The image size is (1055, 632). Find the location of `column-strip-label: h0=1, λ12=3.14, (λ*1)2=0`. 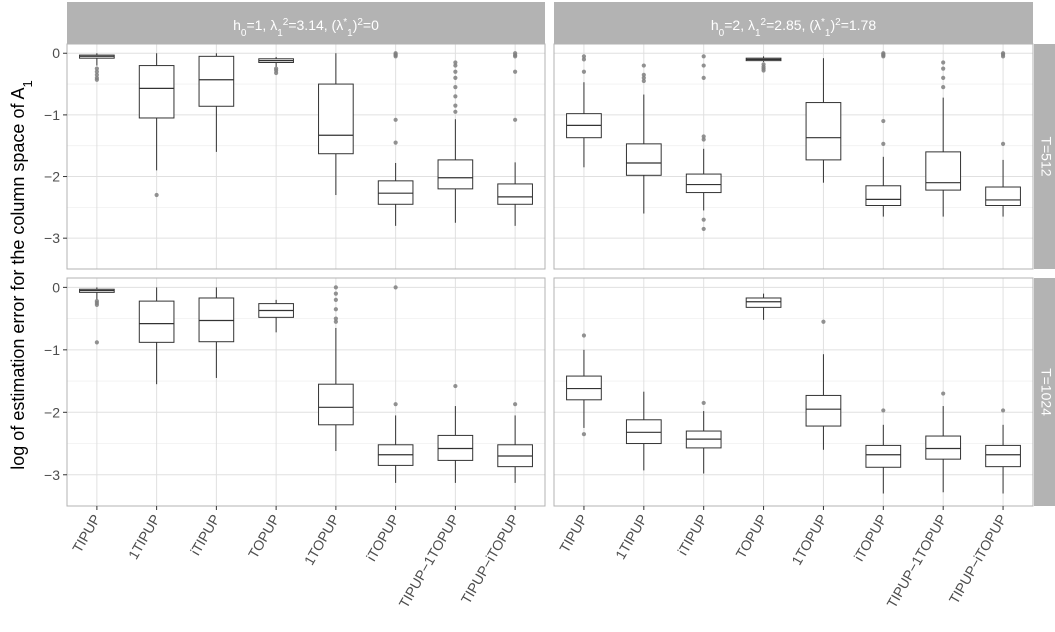

column-strip-label: h0=1, λ12=3.14, (λ*1)2=0 is located at coordinates (306, 28).